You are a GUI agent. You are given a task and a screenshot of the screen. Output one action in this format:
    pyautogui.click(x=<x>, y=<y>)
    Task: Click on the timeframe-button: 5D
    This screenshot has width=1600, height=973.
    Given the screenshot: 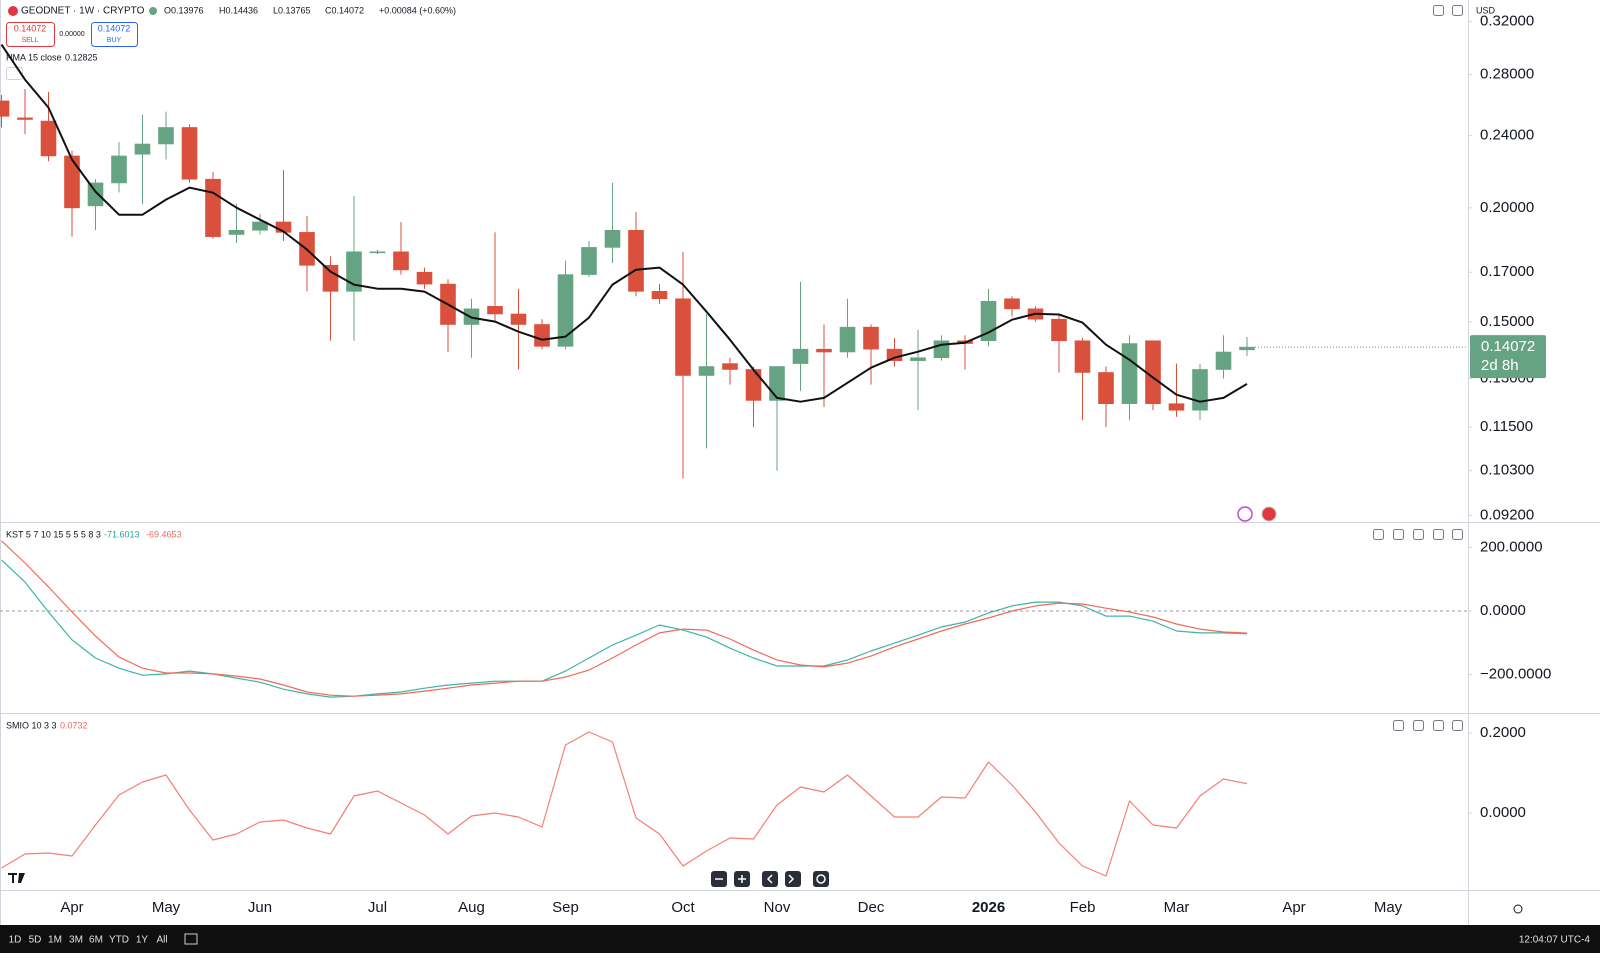 What is the action you would take?
    pyautogui.click(x=35, y=940)
    